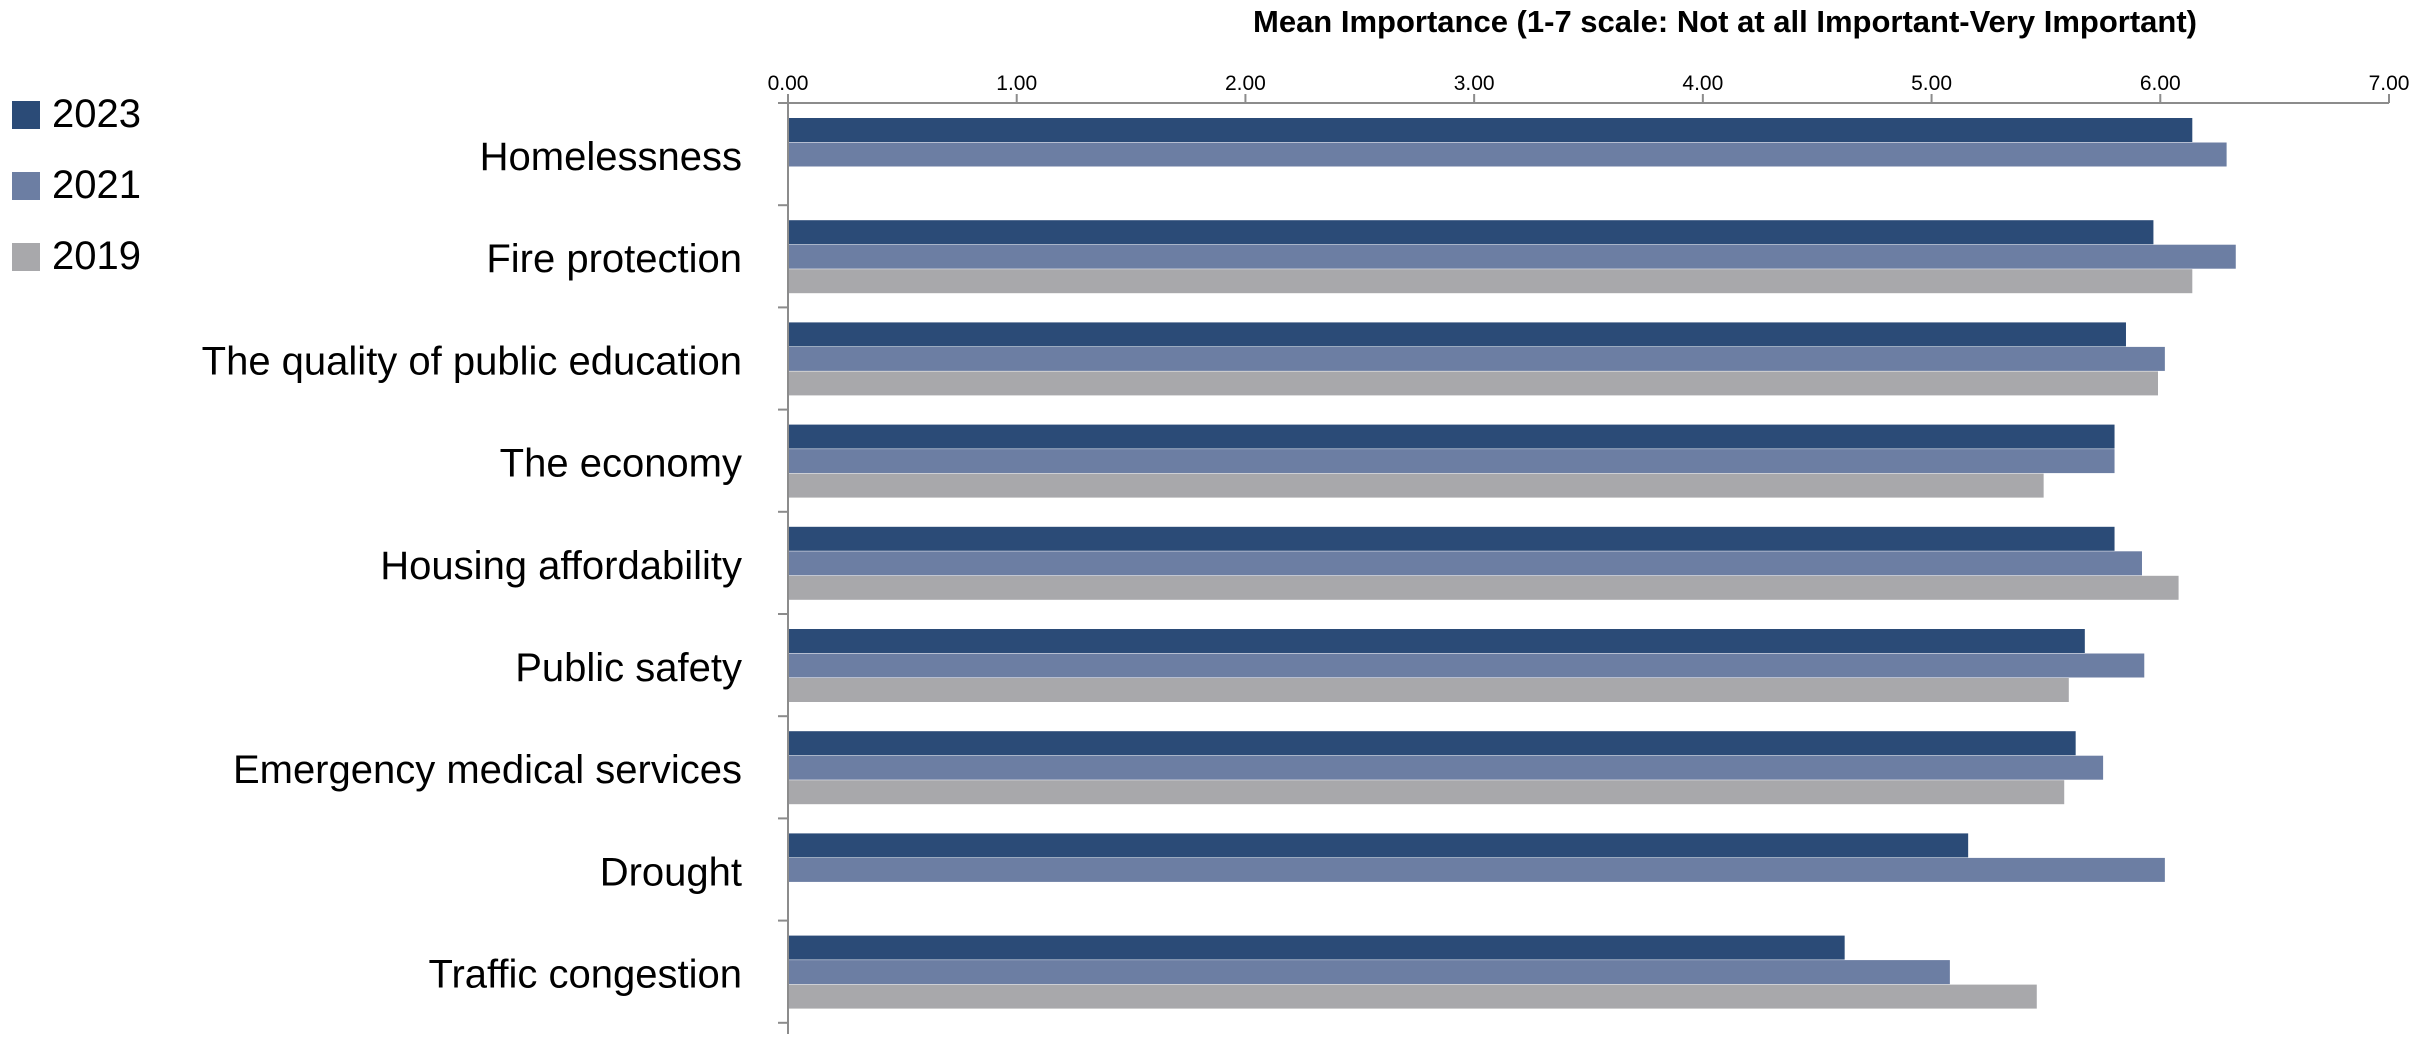  Describe the element at coordinates (671, 872) in the screenshot. I see `category-label: Drought` at that location.